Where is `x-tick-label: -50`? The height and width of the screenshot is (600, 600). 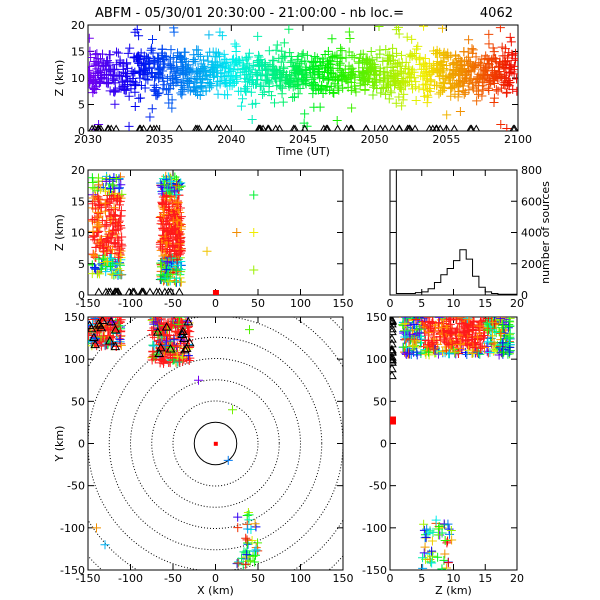
x-tick-label: -50 is located at coordinates (173, 578).